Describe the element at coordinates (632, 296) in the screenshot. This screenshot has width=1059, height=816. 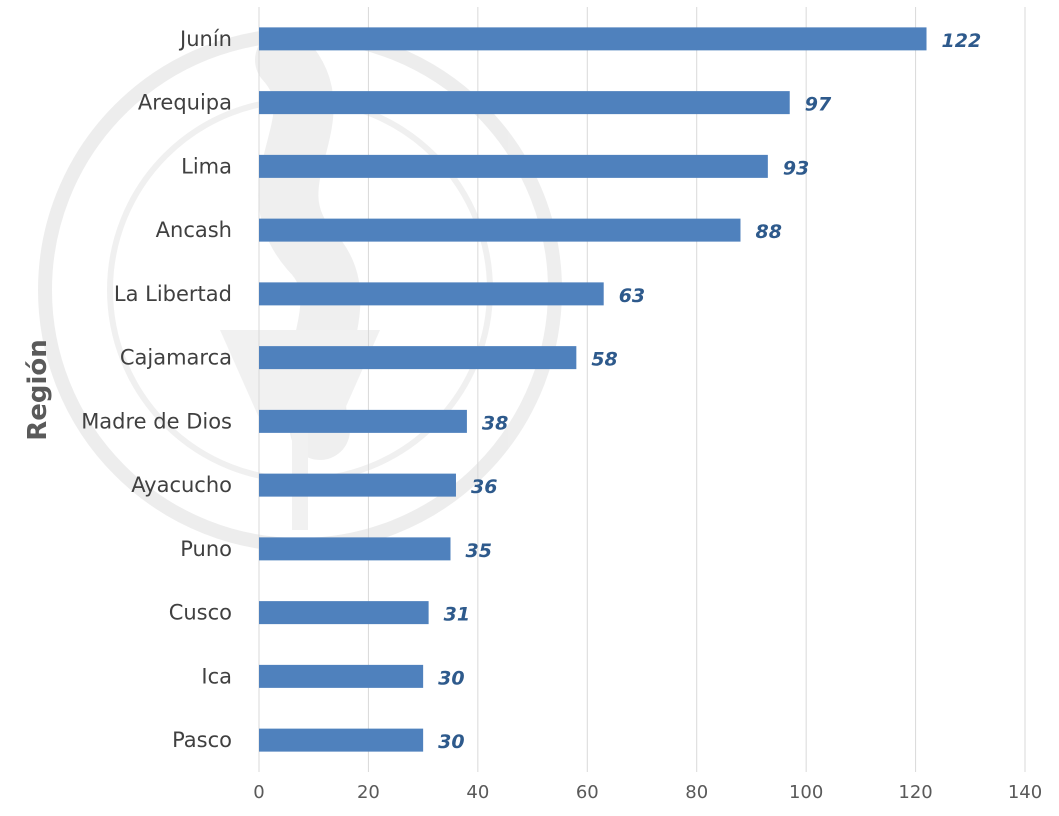
I see `data-label: 63` at that location.